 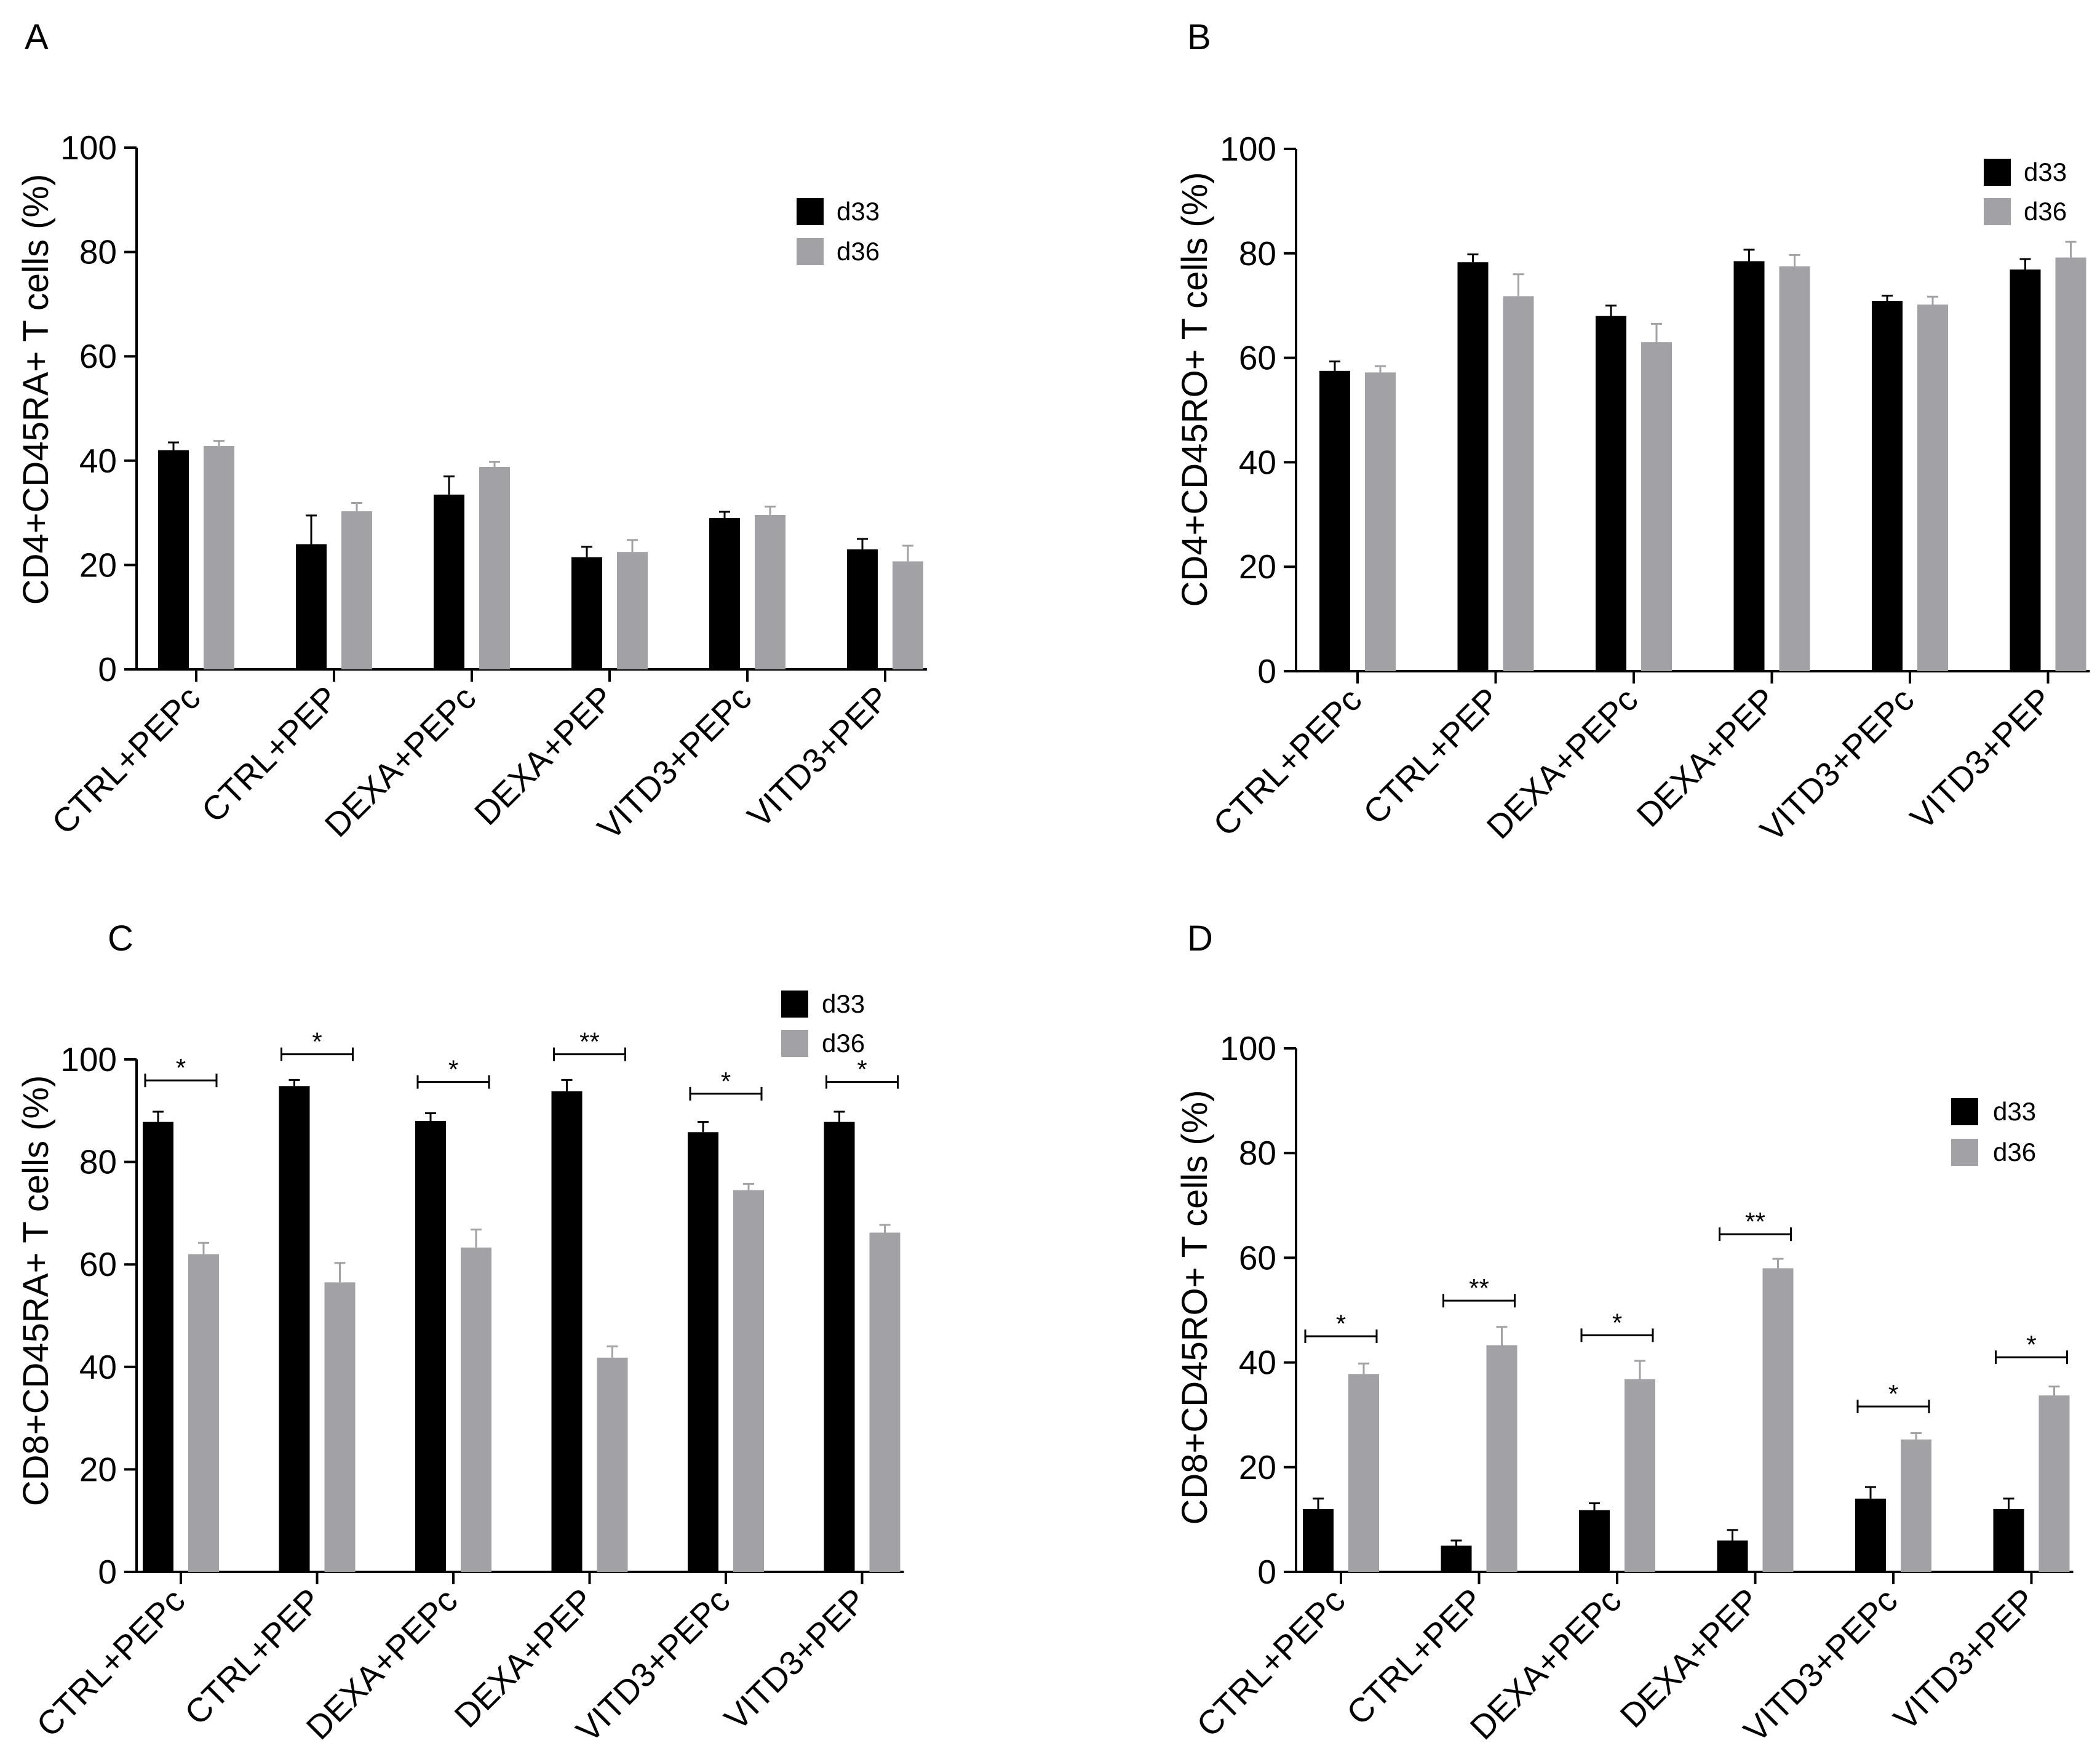 I want to click on panel-b-letter: B, so click(x=1199, y=37).